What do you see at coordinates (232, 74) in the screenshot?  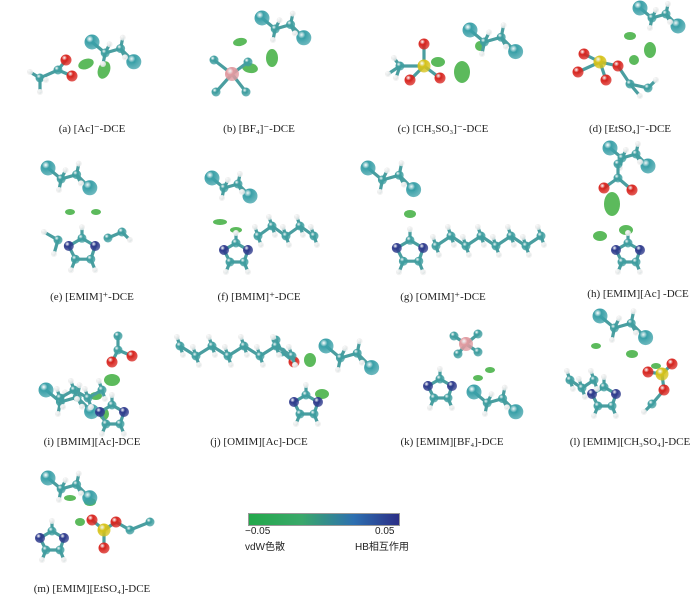 I see `atom-b` at bounding box center [232, 74].